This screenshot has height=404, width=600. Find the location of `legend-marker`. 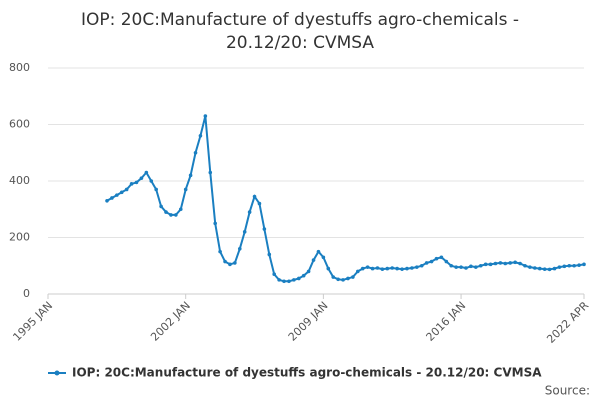

legend-marker is located at coordinates (57, 373).